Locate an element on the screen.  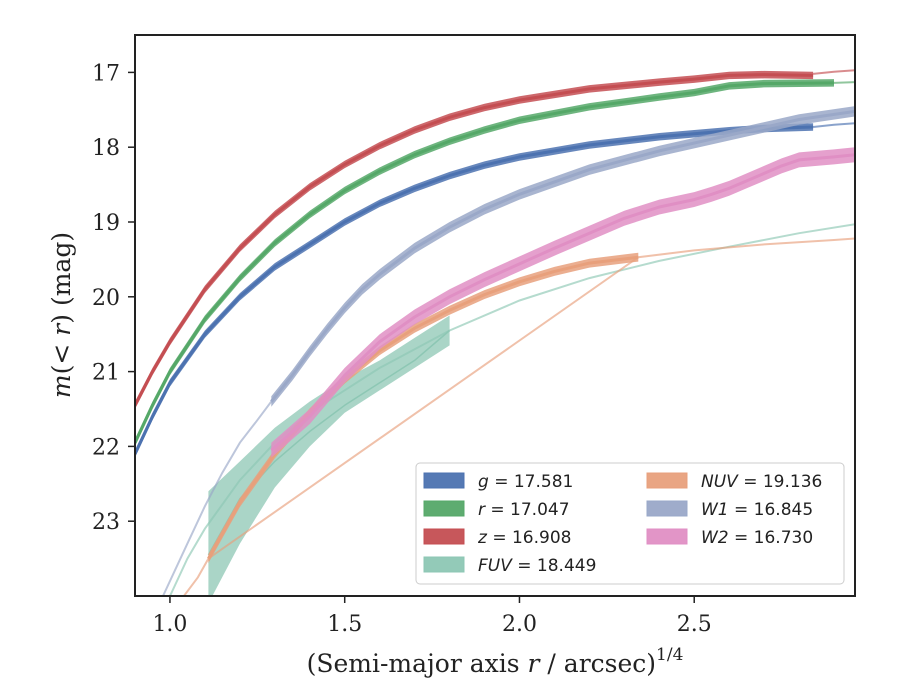
series-g-extrapolation is located at coordinates (833, 125).